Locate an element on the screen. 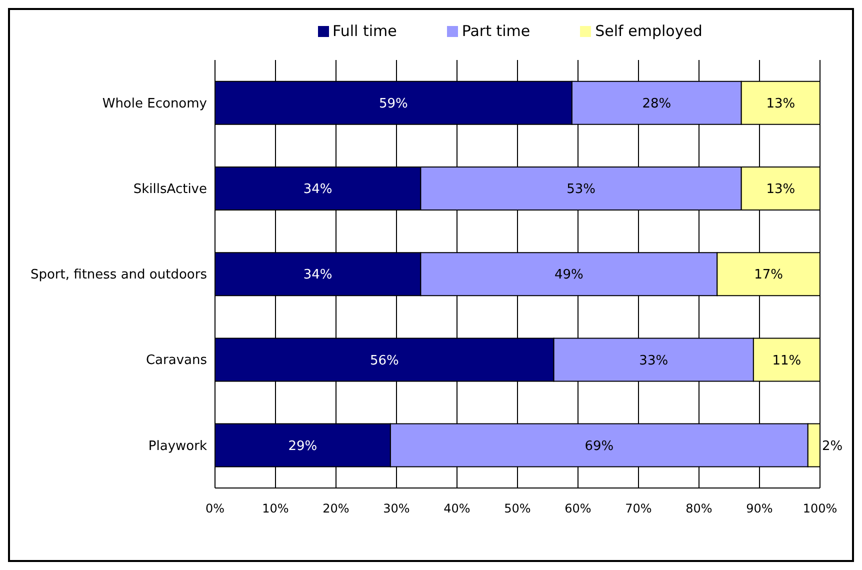 Image resolution: width=862 pixels, height=570 pixels. x-tick-label: 30% is located at coordinates (396, 509).